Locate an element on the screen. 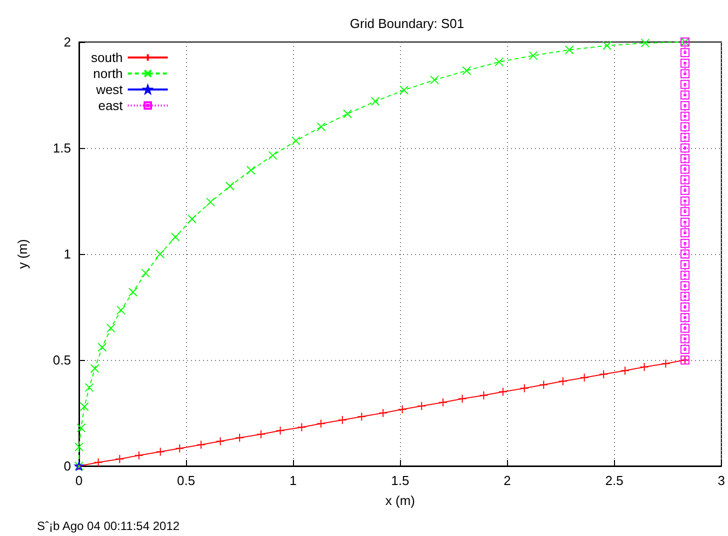 Image resolution: width=728 pixels, height=536 pixels. y-tick-label: 1.5 is located at coordinates (61, 148).